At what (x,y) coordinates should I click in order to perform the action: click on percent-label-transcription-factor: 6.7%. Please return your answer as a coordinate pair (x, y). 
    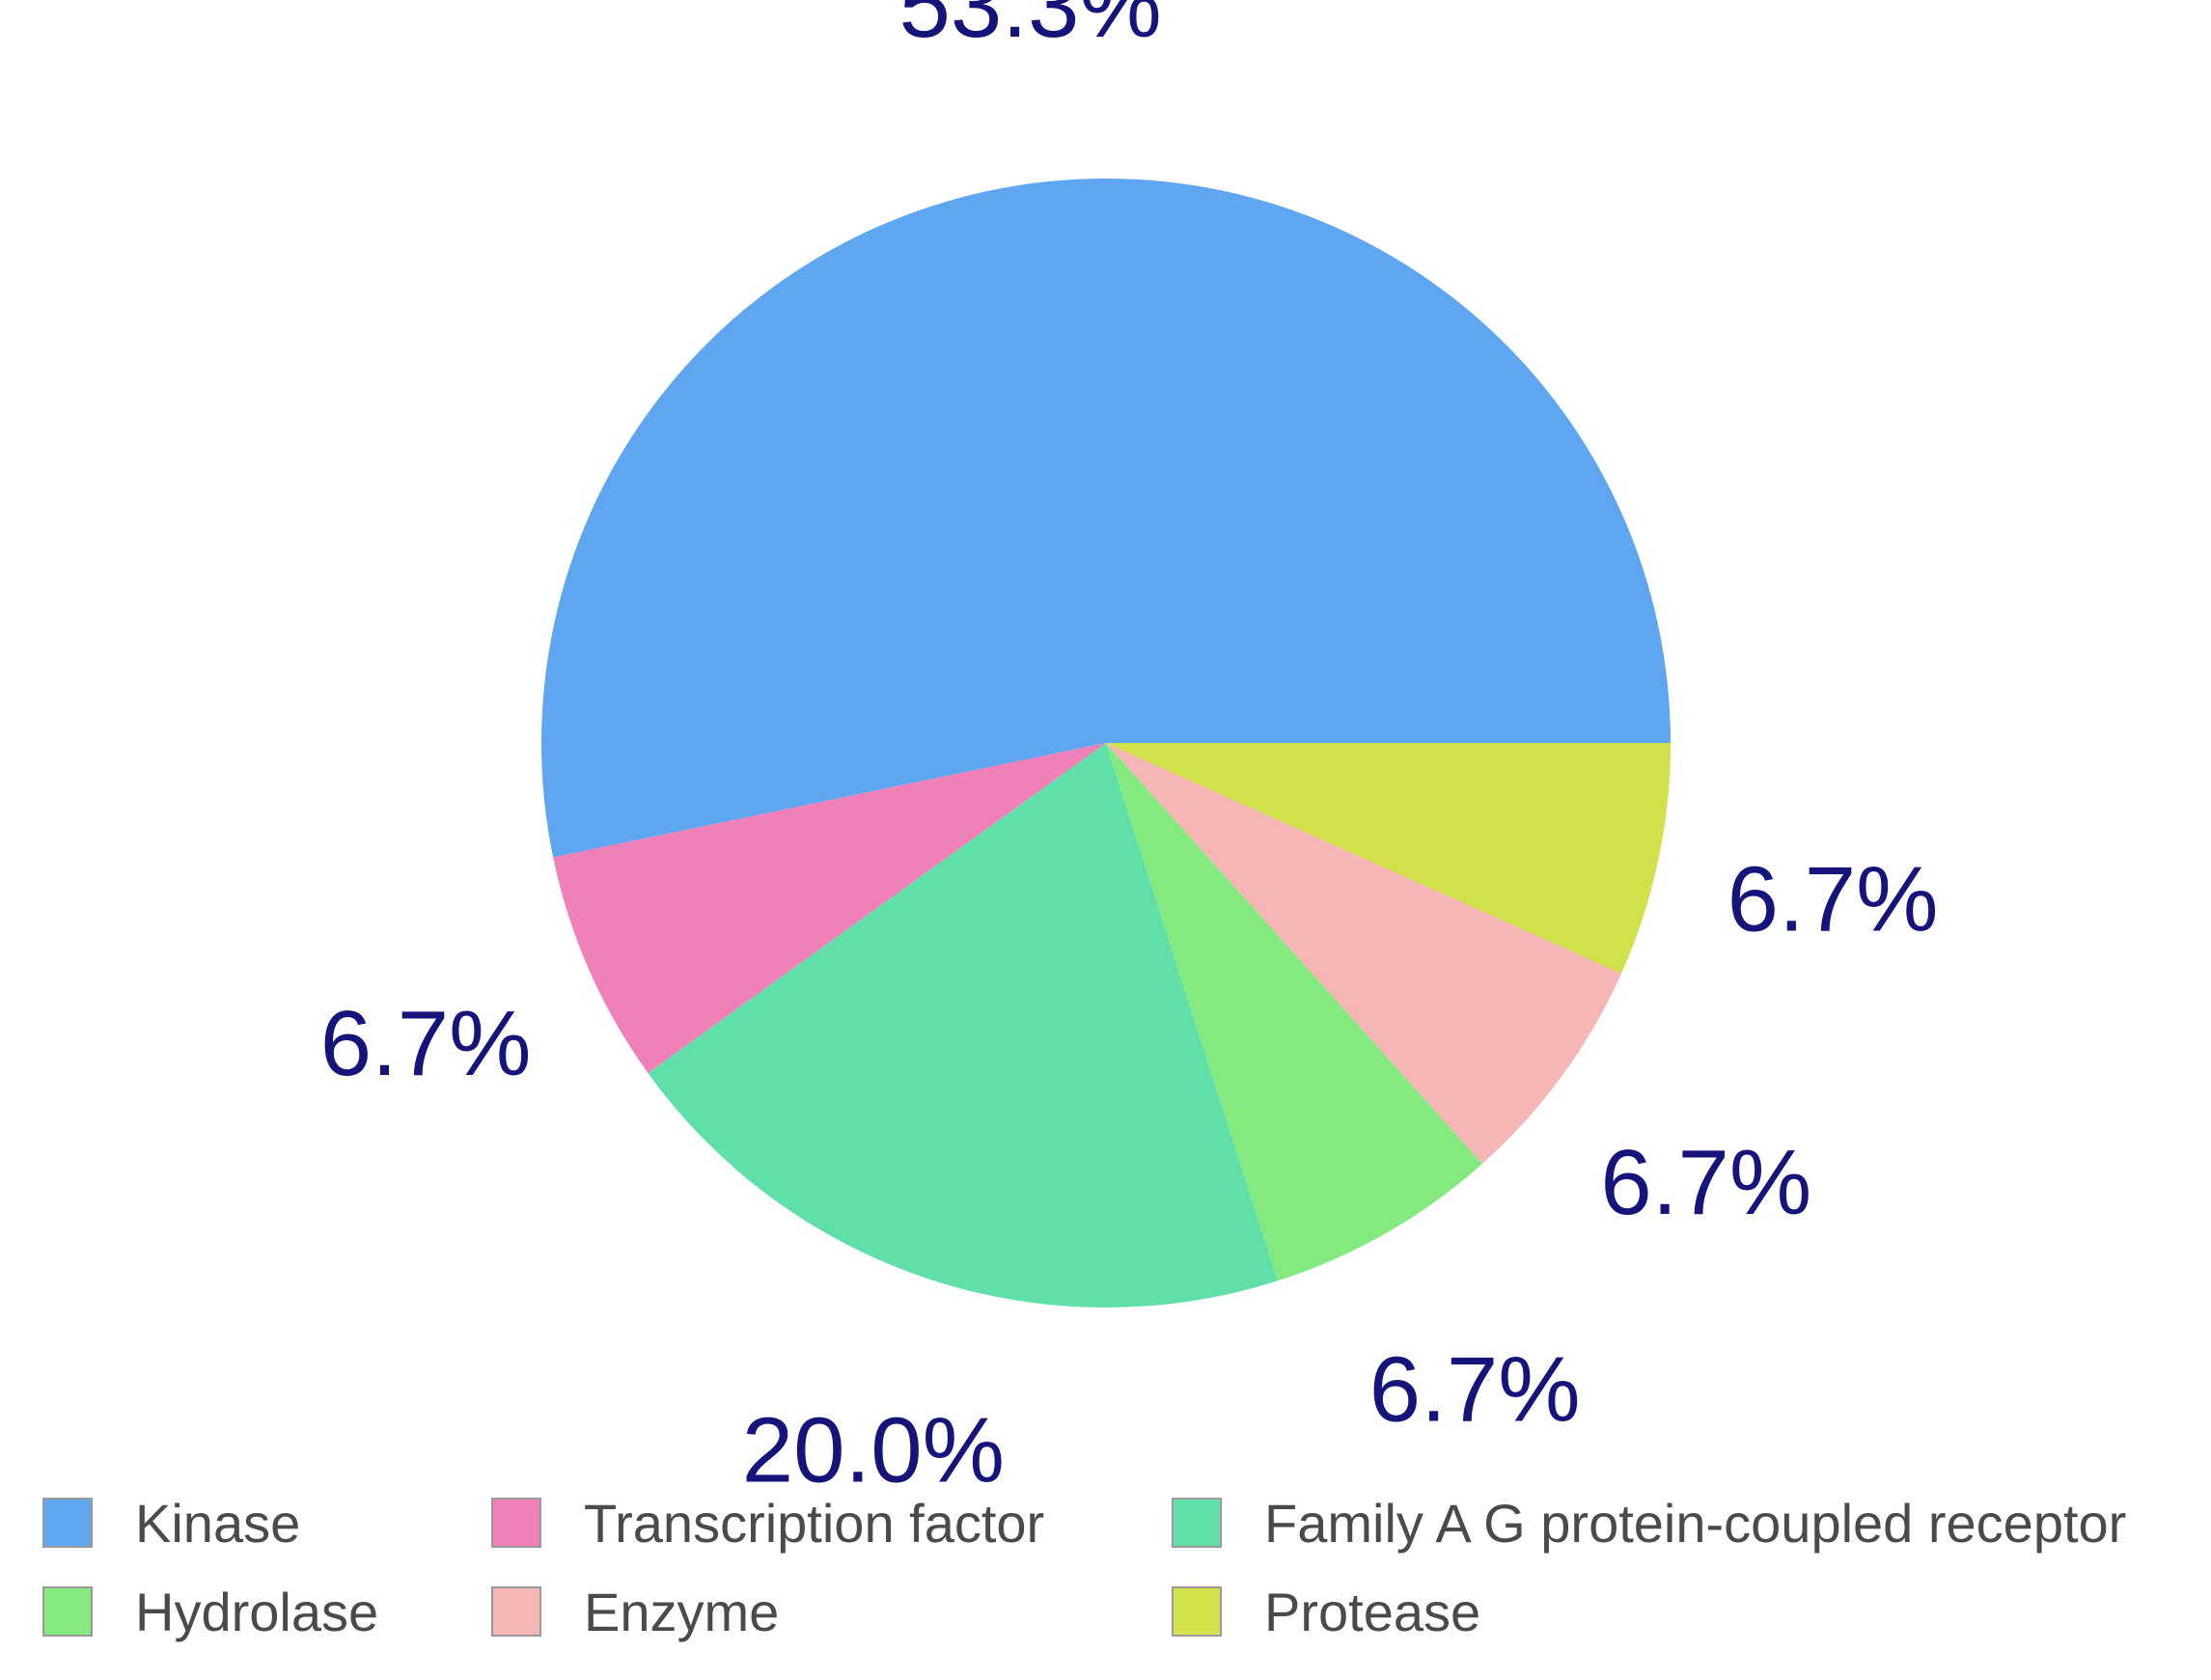
    Looking at the image, I should click on (426, 1043).